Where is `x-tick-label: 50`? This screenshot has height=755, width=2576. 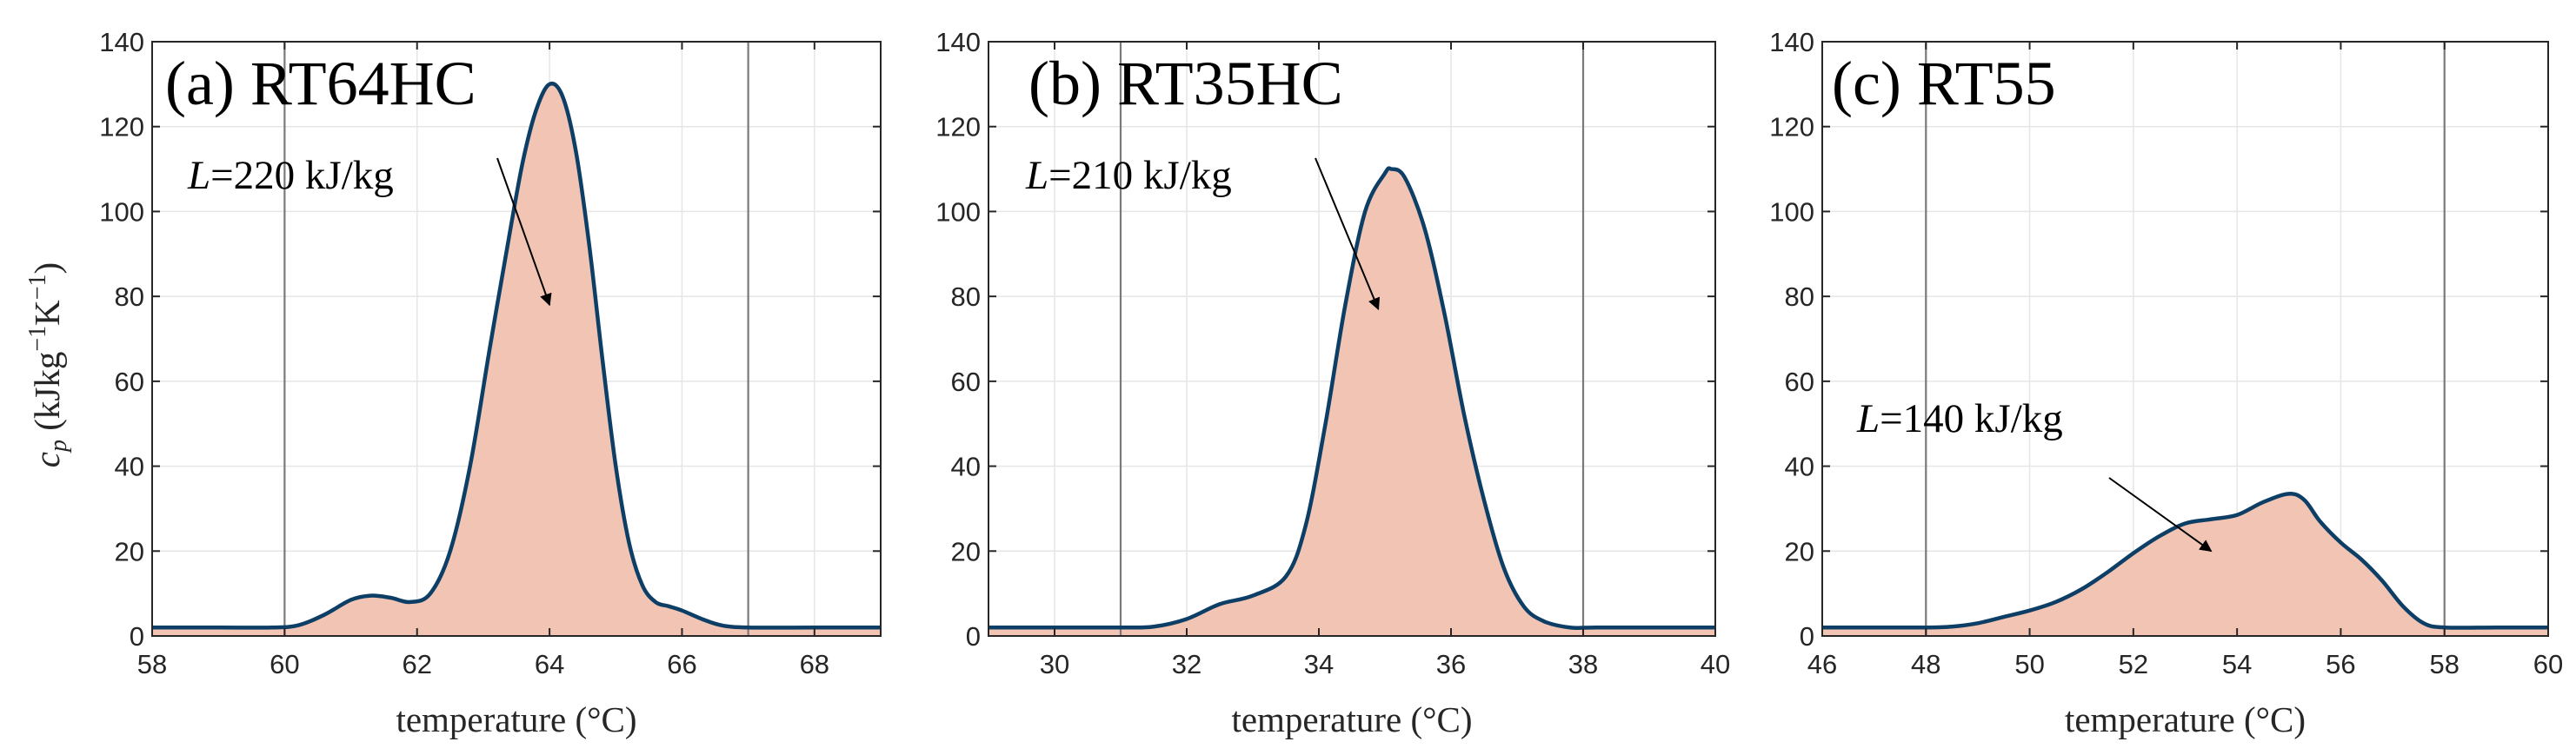
x-tick-label: 50 is located at coordinates (2029, 664).